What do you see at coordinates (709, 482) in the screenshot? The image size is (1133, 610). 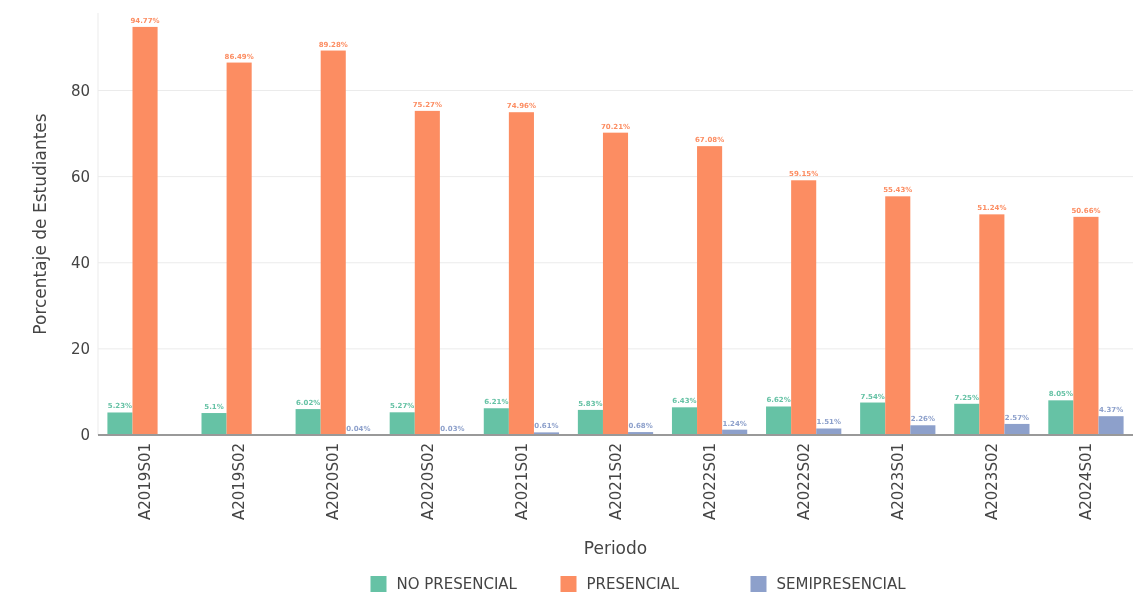 I see `x-tick-label: A2022S01` at bounding box center [709, 482].